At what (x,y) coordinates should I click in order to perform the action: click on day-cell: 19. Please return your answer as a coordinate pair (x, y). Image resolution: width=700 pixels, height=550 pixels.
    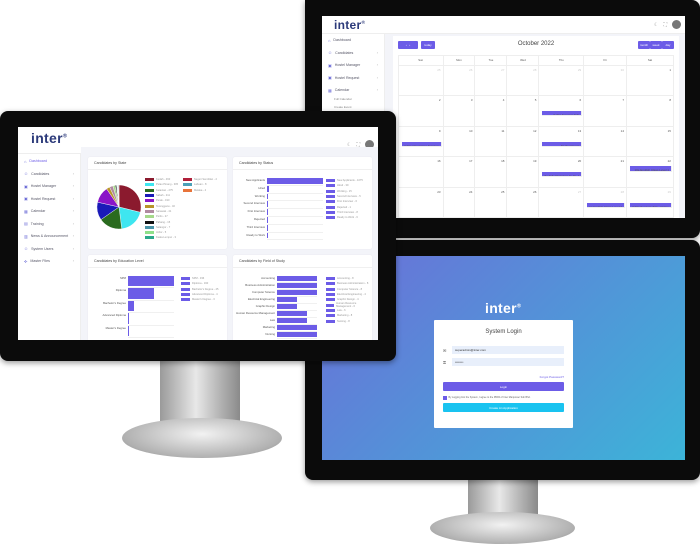
    Looking at the image, I should click on (523, 172).